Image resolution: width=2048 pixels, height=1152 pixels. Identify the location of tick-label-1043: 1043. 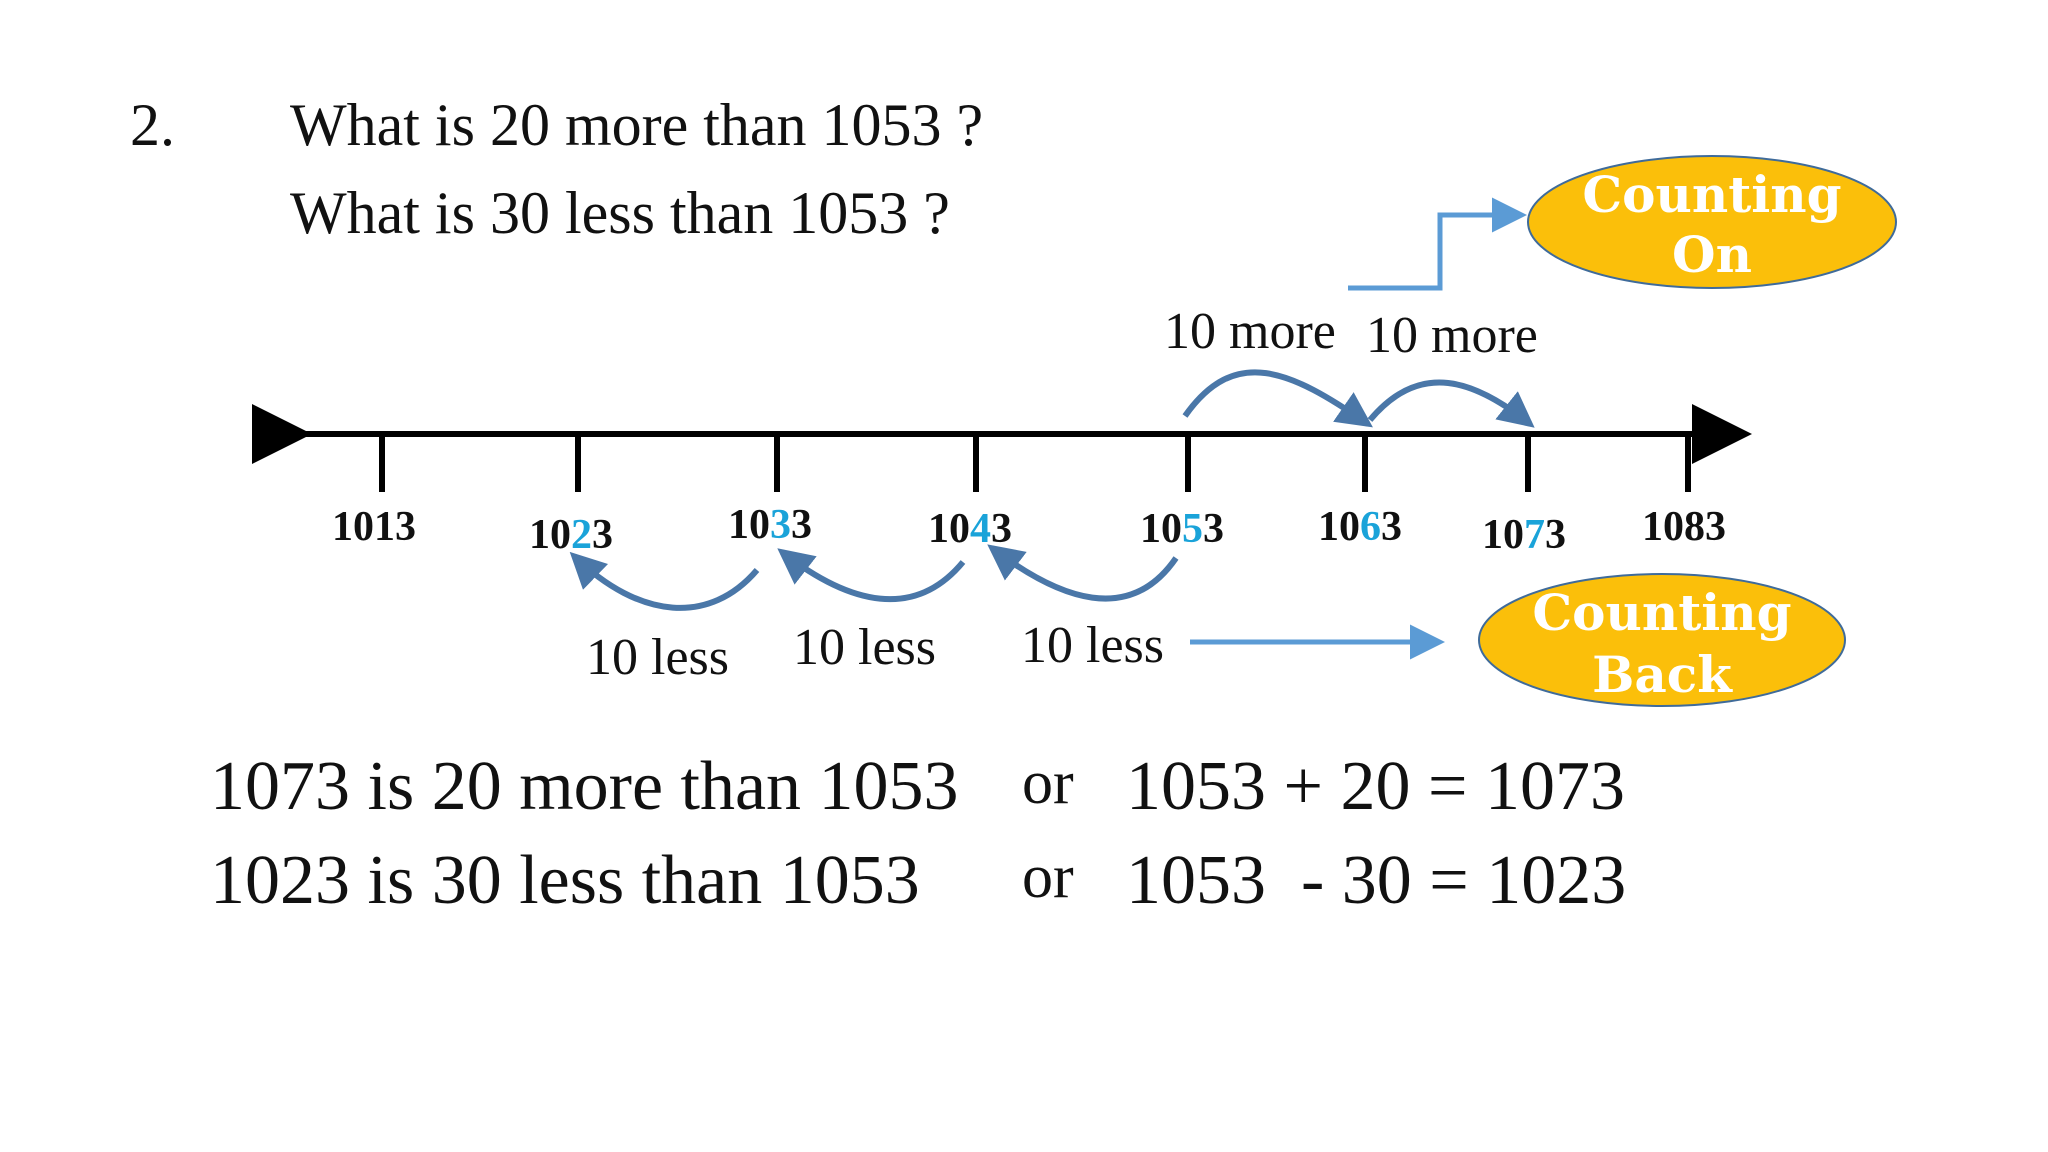
(970, 529).